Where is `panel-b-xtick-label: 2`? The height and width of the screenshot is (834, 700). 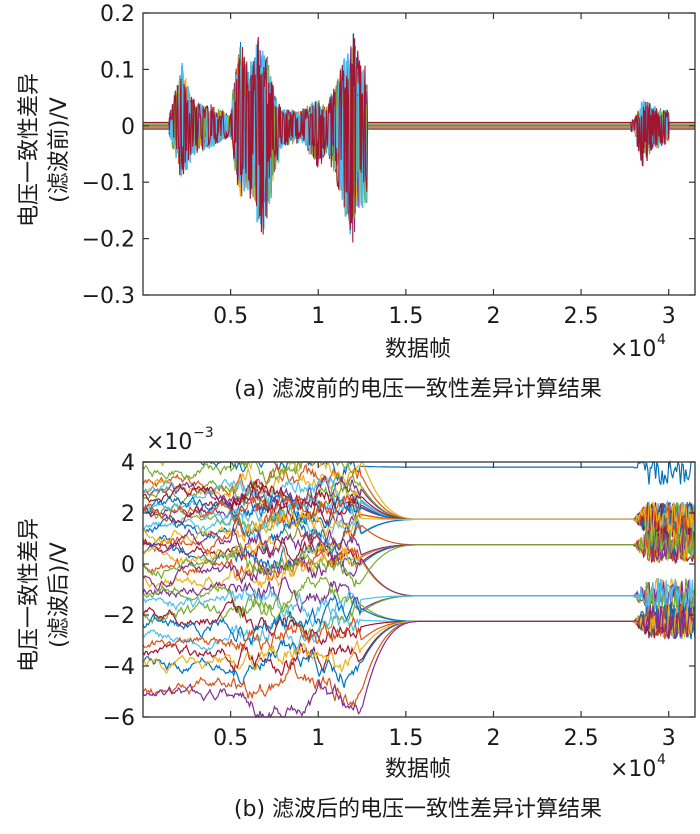 panel-b-xtick-label: 2 is located at coordinates (493, 738).